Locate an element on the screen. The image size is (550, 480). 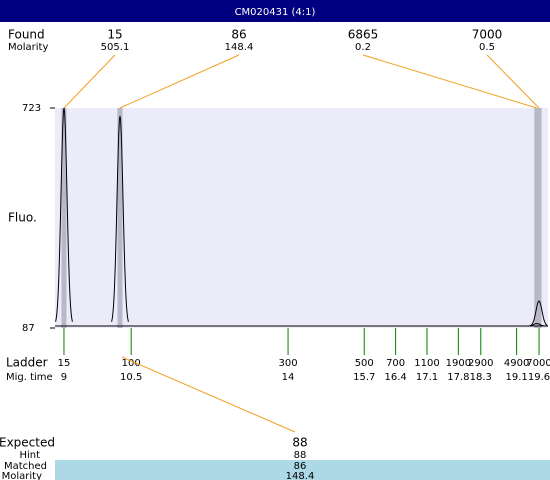
y-axis-label: Fluo. is located at coordinates (22, 218).